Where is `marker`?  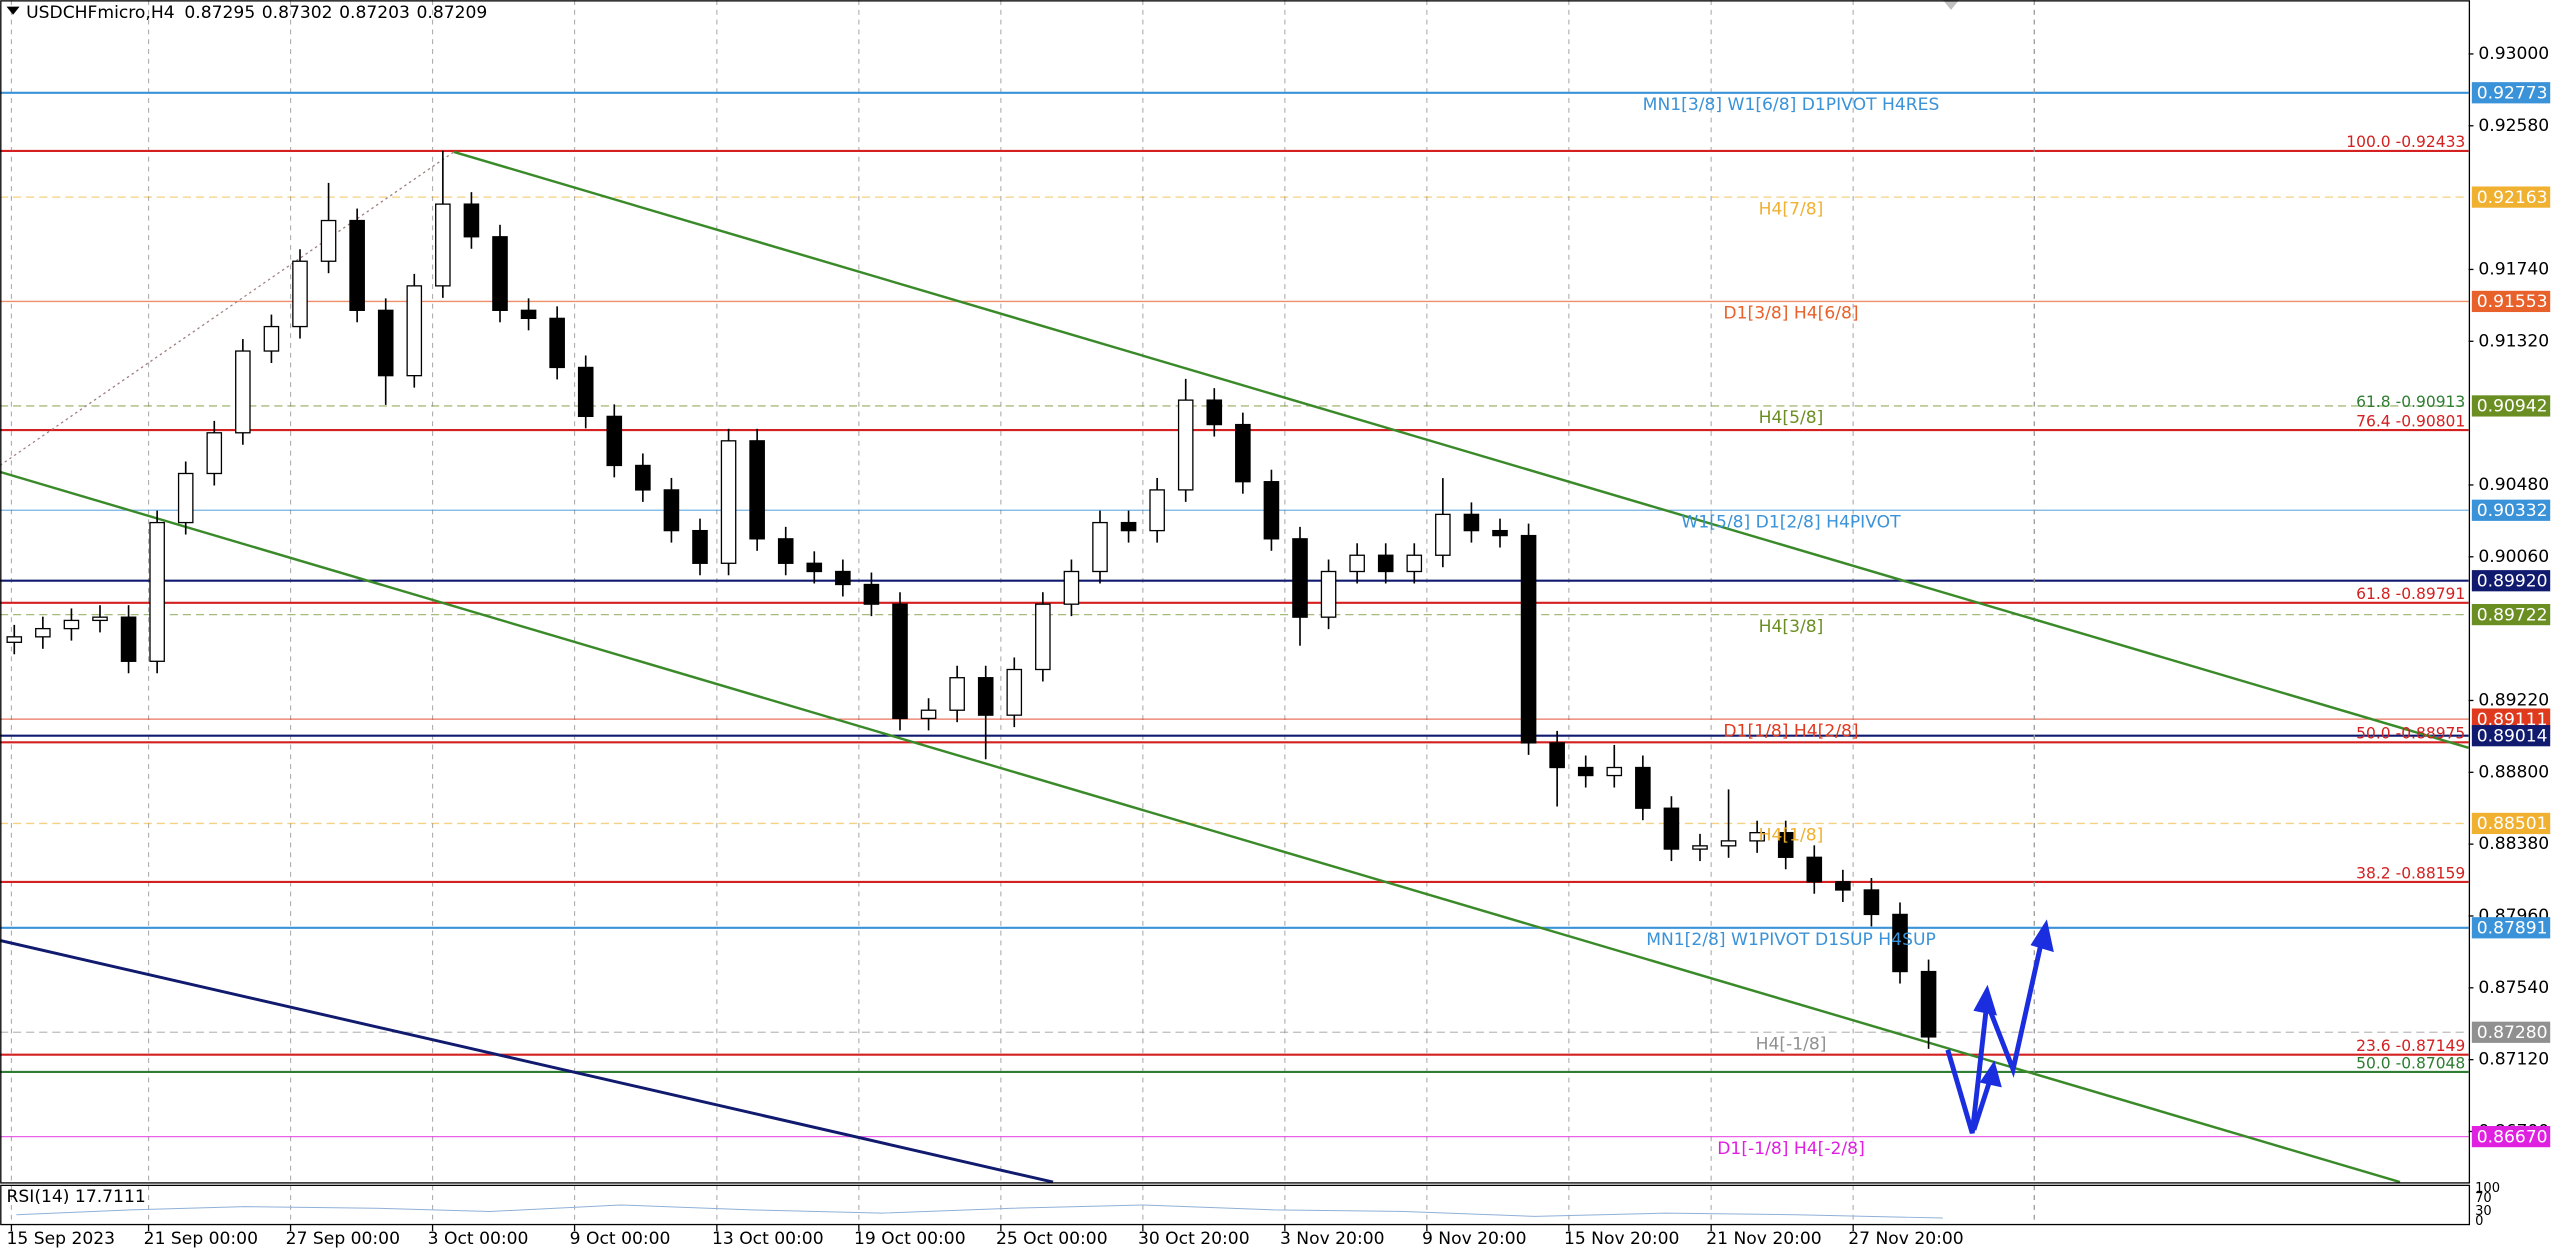 marker is located at coordinates (1951, 5).